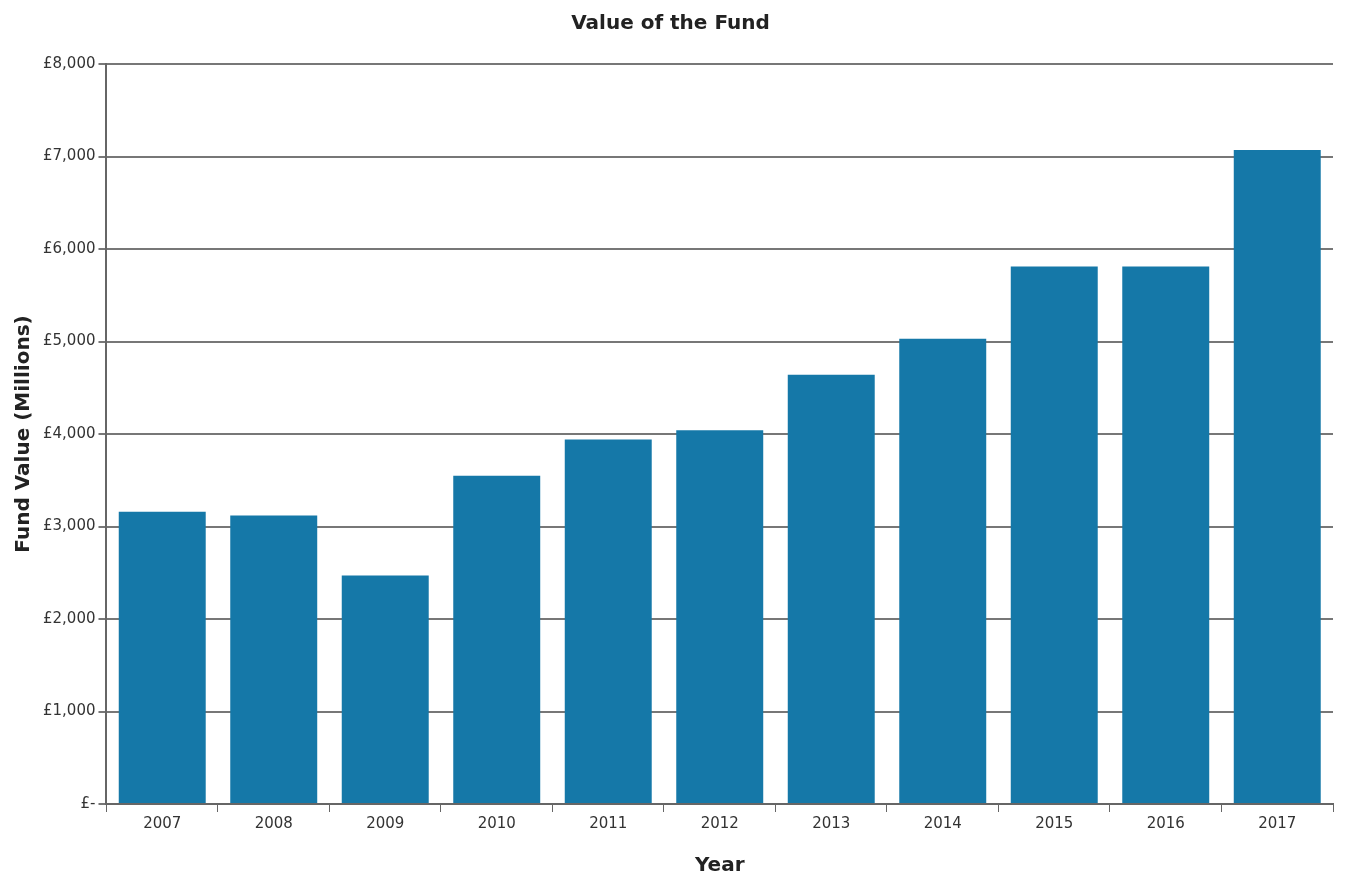 Image resolution: width=1351 pixels, height=890 pixels. What do you see at coordinates (69, 525) in the screenshot?
I see `y-tick-label: £3,000` at bounding box center [69, 525].